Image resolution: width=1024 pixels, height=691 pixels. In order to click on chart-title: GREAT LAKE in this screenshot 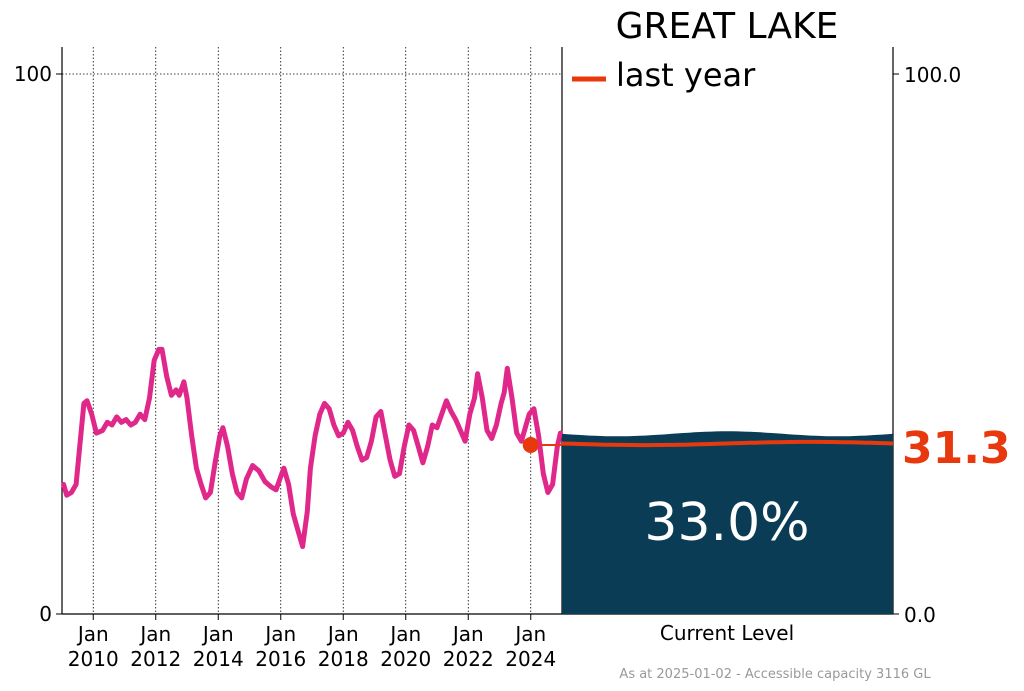, I will do `click(727, 26)`.